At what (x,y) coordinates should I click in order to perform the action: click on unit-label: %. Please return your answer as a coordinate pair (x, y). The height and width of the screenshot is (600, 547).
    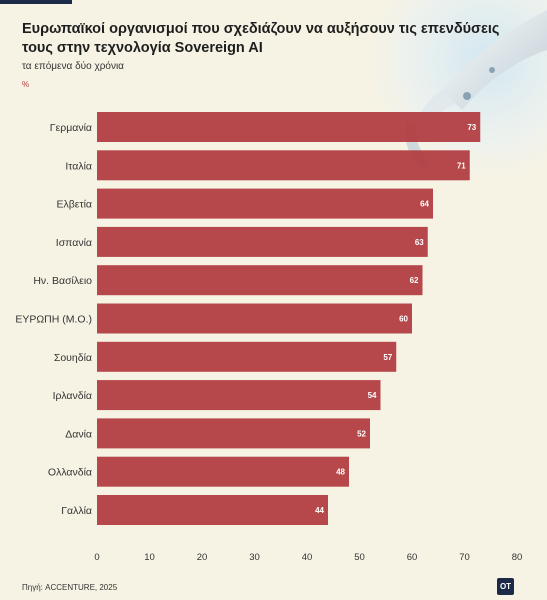
    Looking at the image, I should click on (26, 84).